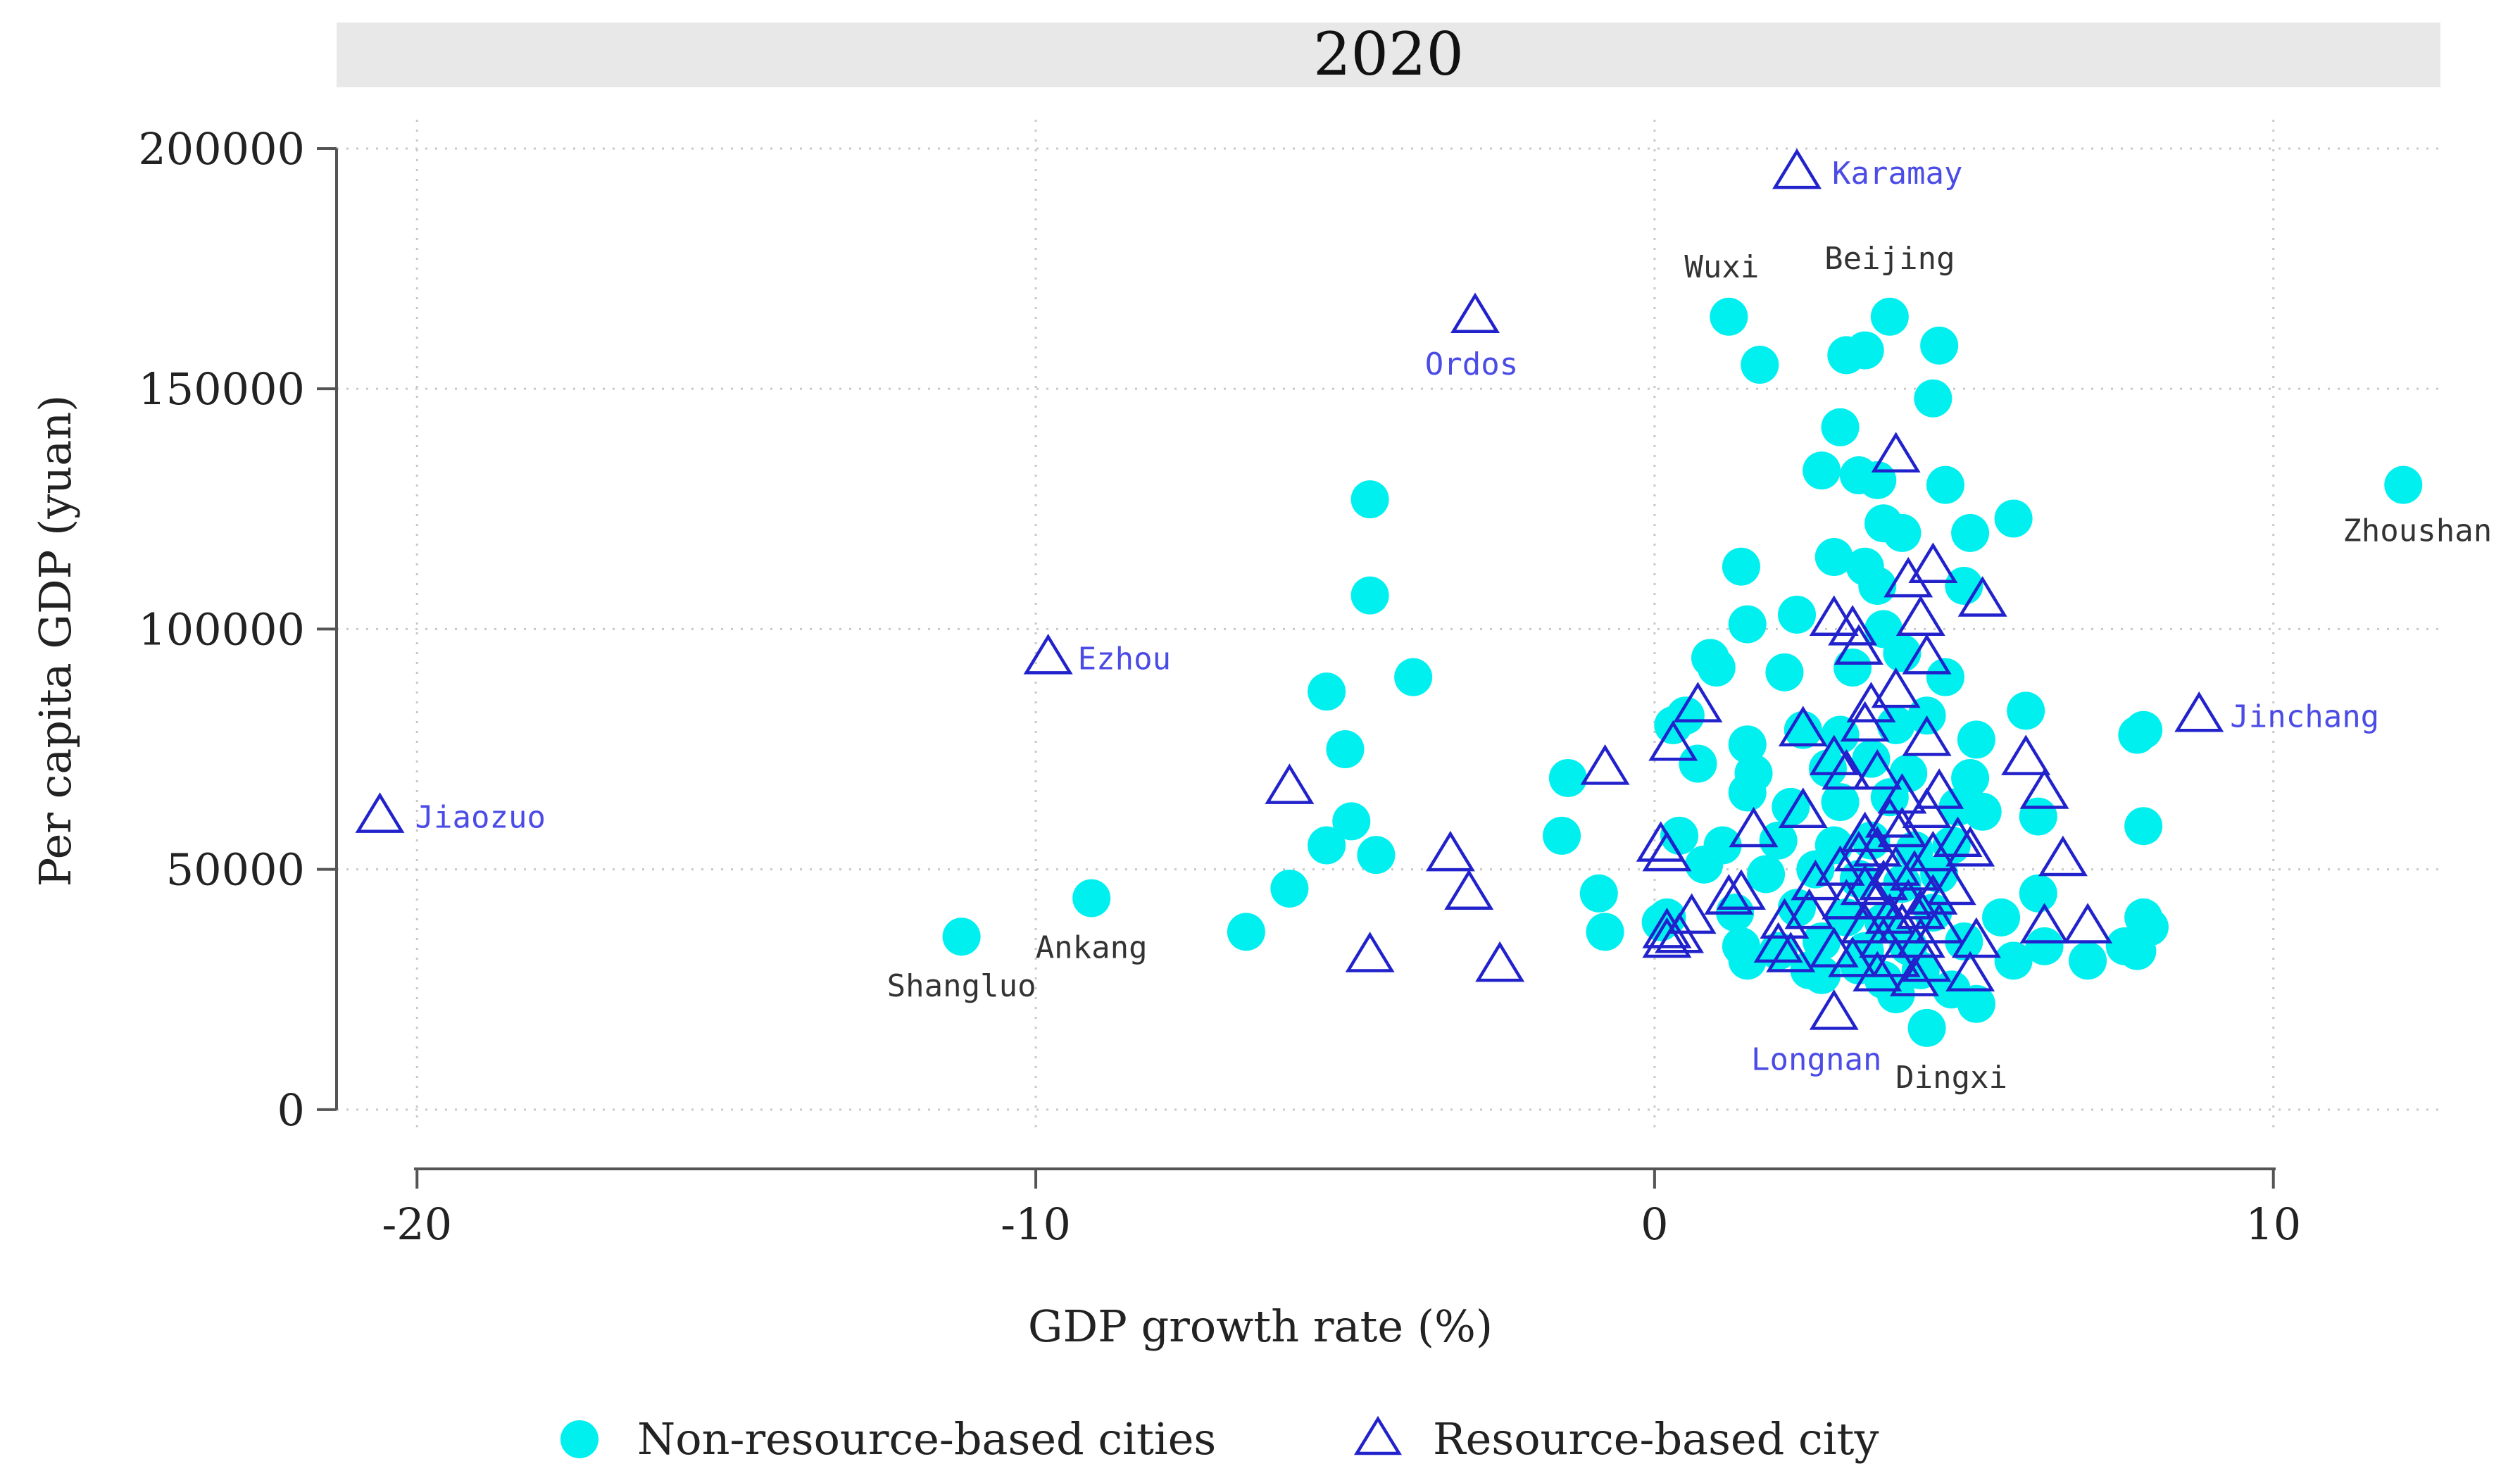 This screenshot has height=1478, width=2520. Describe the element at coordinates (1890, 259) in the screenshot. I see `point-label-beijing: Beijing` at that location.